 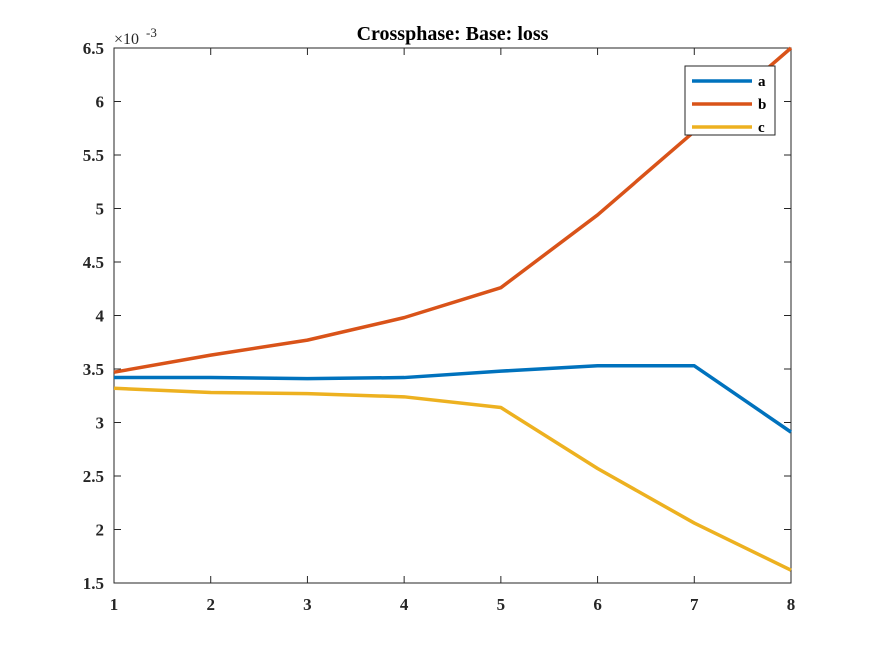 What do you see at coordinates (93, 155) in the screenshot?
I see `y-tick-label: 5.5` at bounding box center [93, 155].